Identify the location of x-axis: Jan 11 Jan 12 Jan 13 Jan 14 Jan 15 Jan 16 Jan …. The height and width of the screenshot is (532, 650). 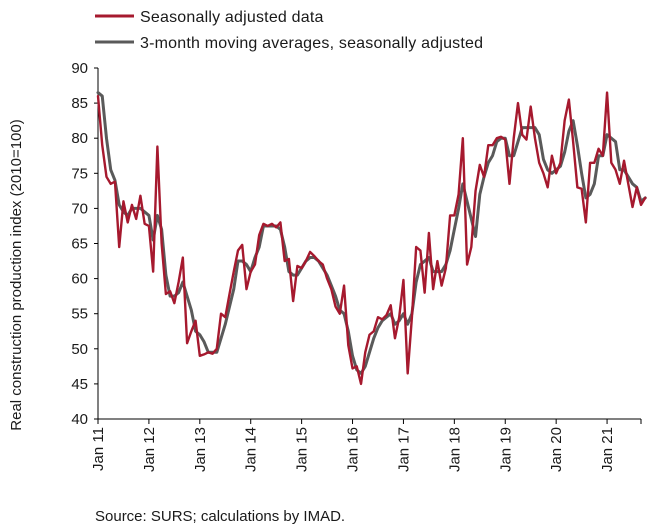
(366, 445).